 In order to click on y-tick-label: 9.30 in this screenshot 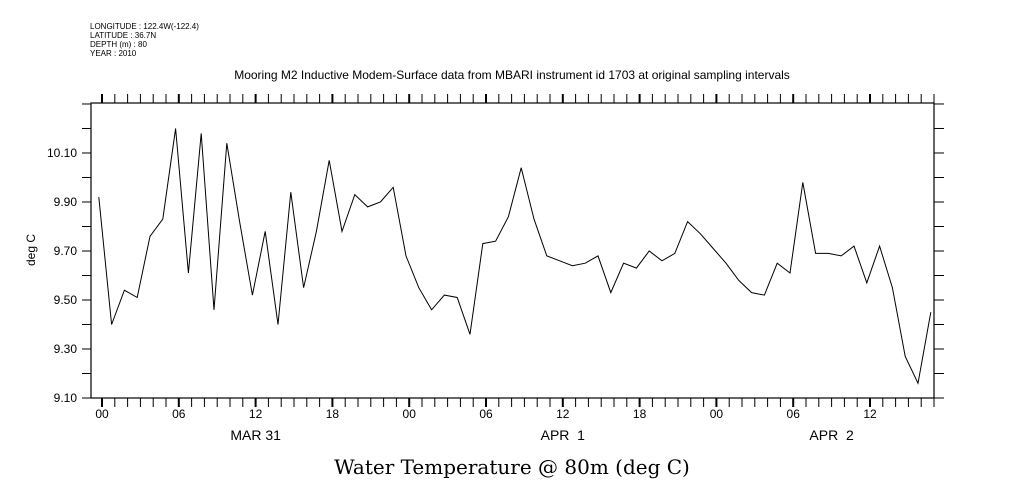, I will do `click(66, 349)`.